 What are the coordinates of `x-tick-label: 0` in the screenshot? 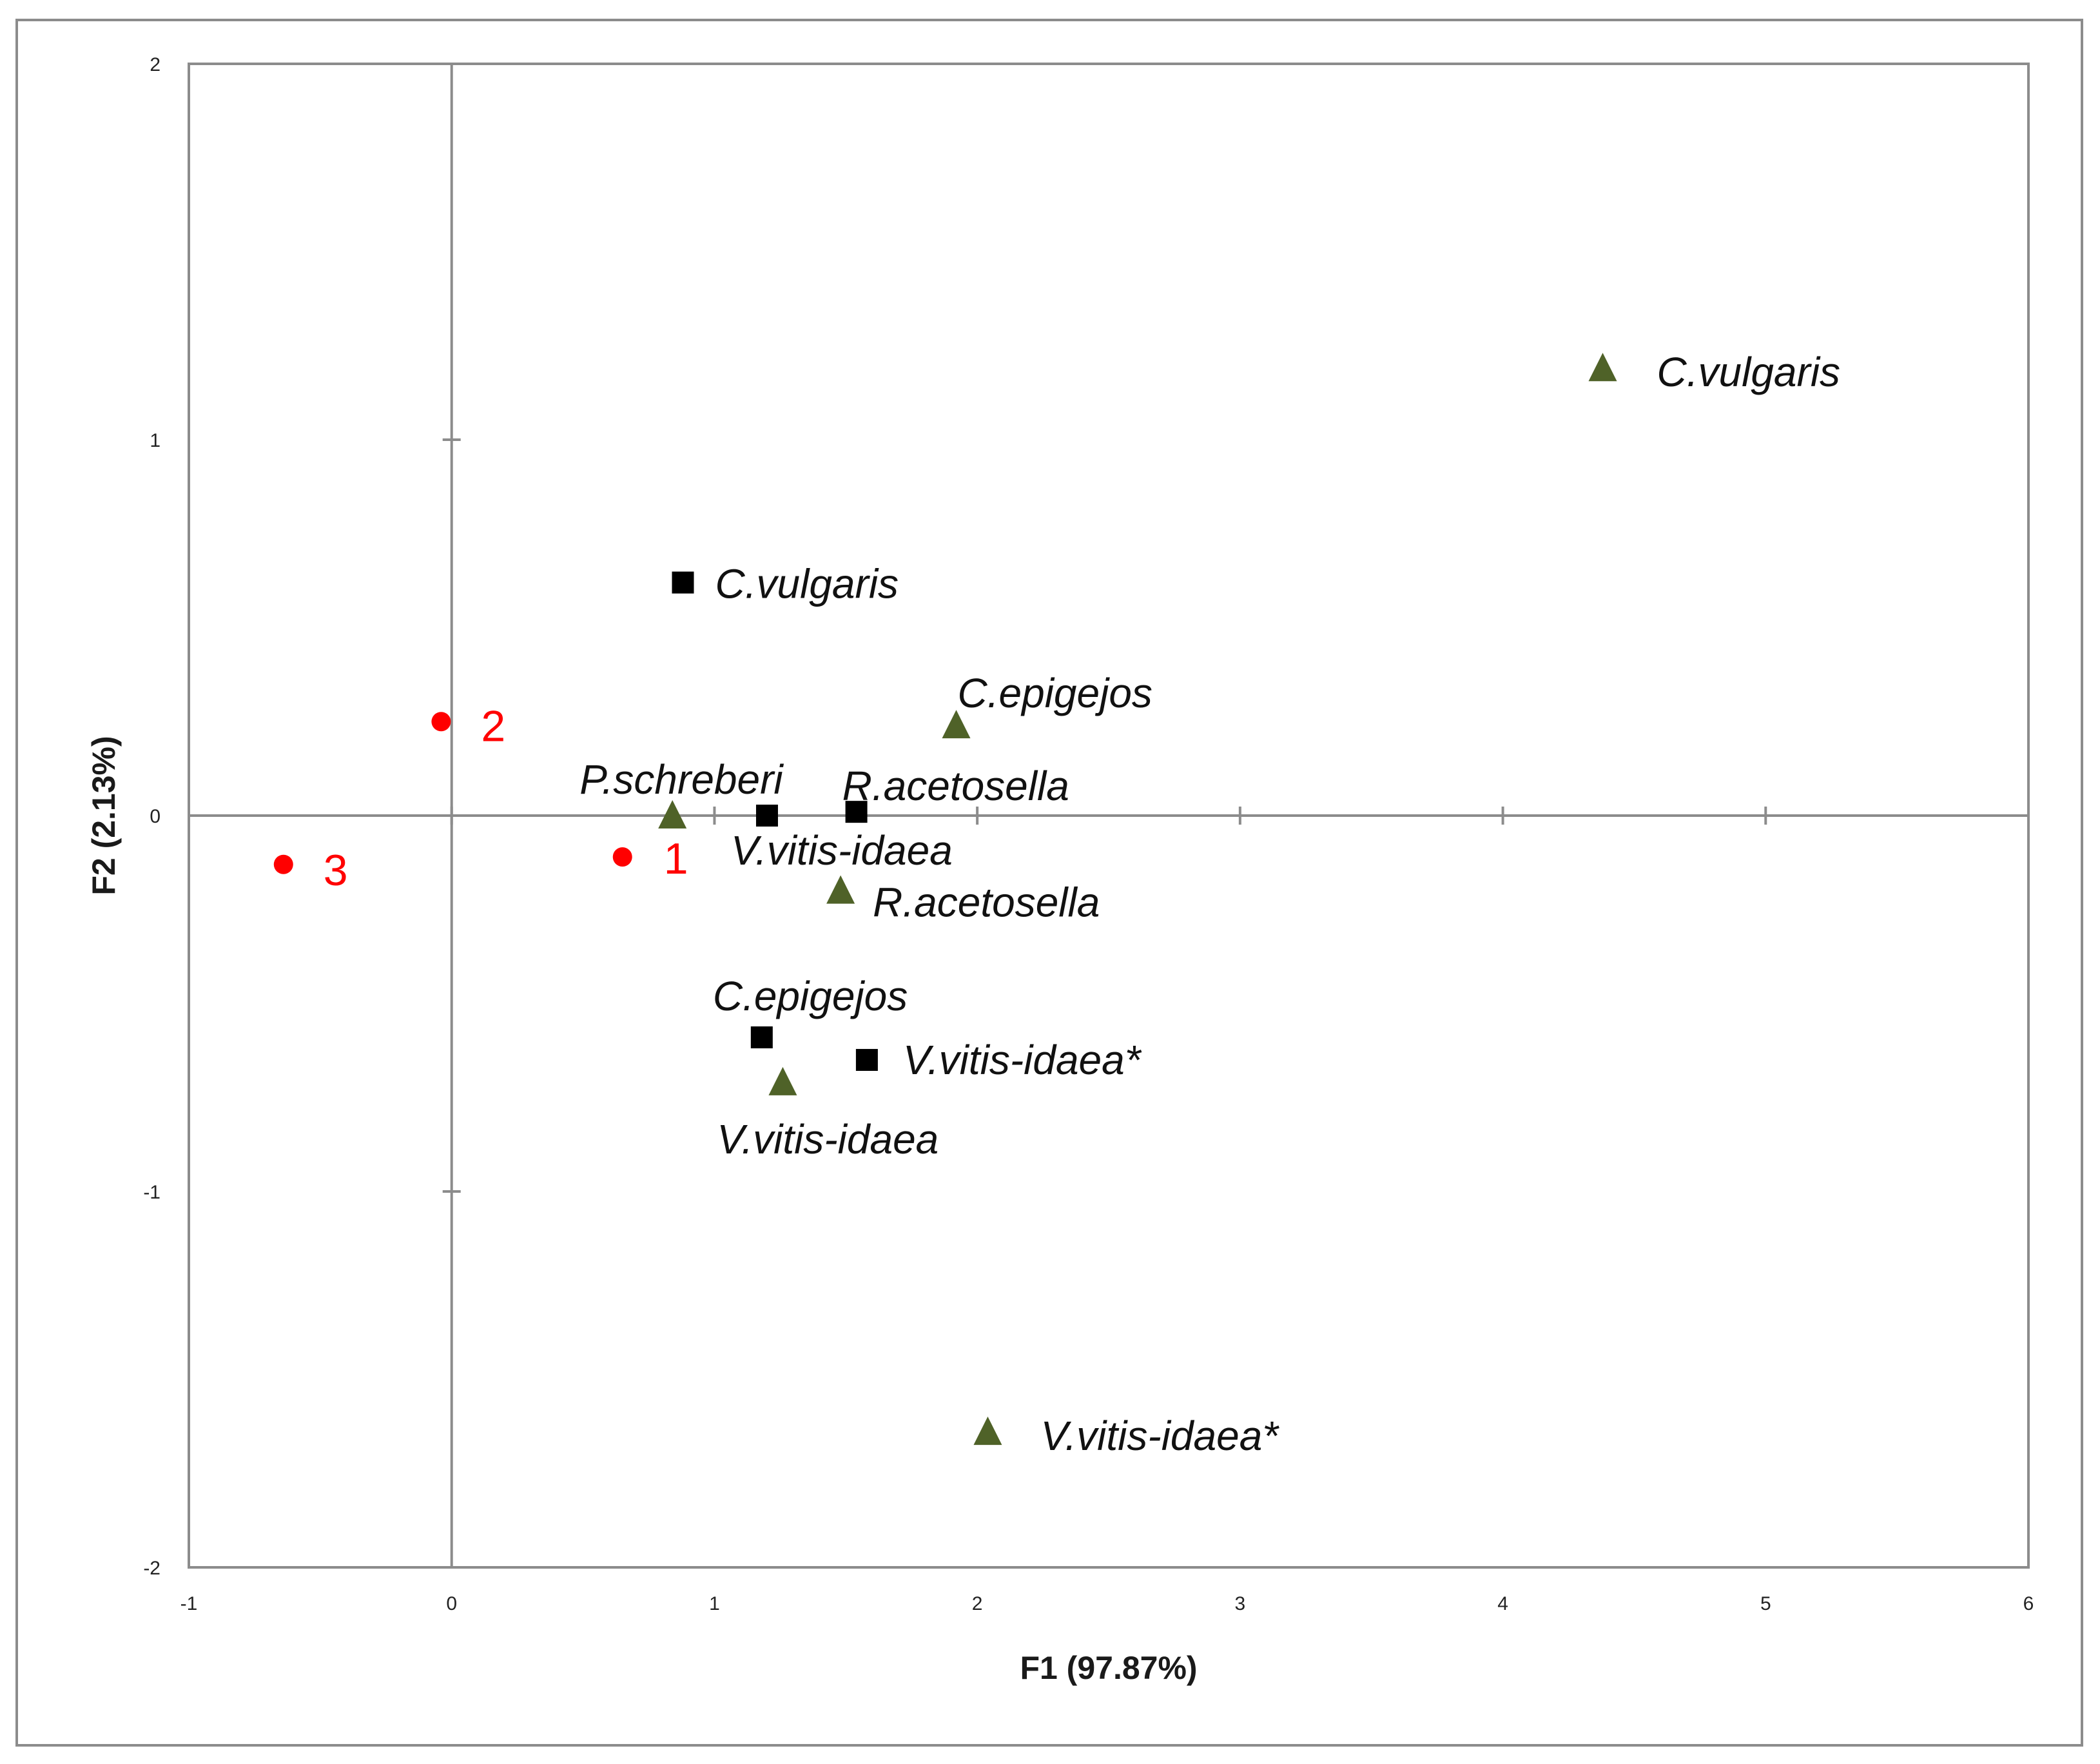 It's located at (452, 1603).